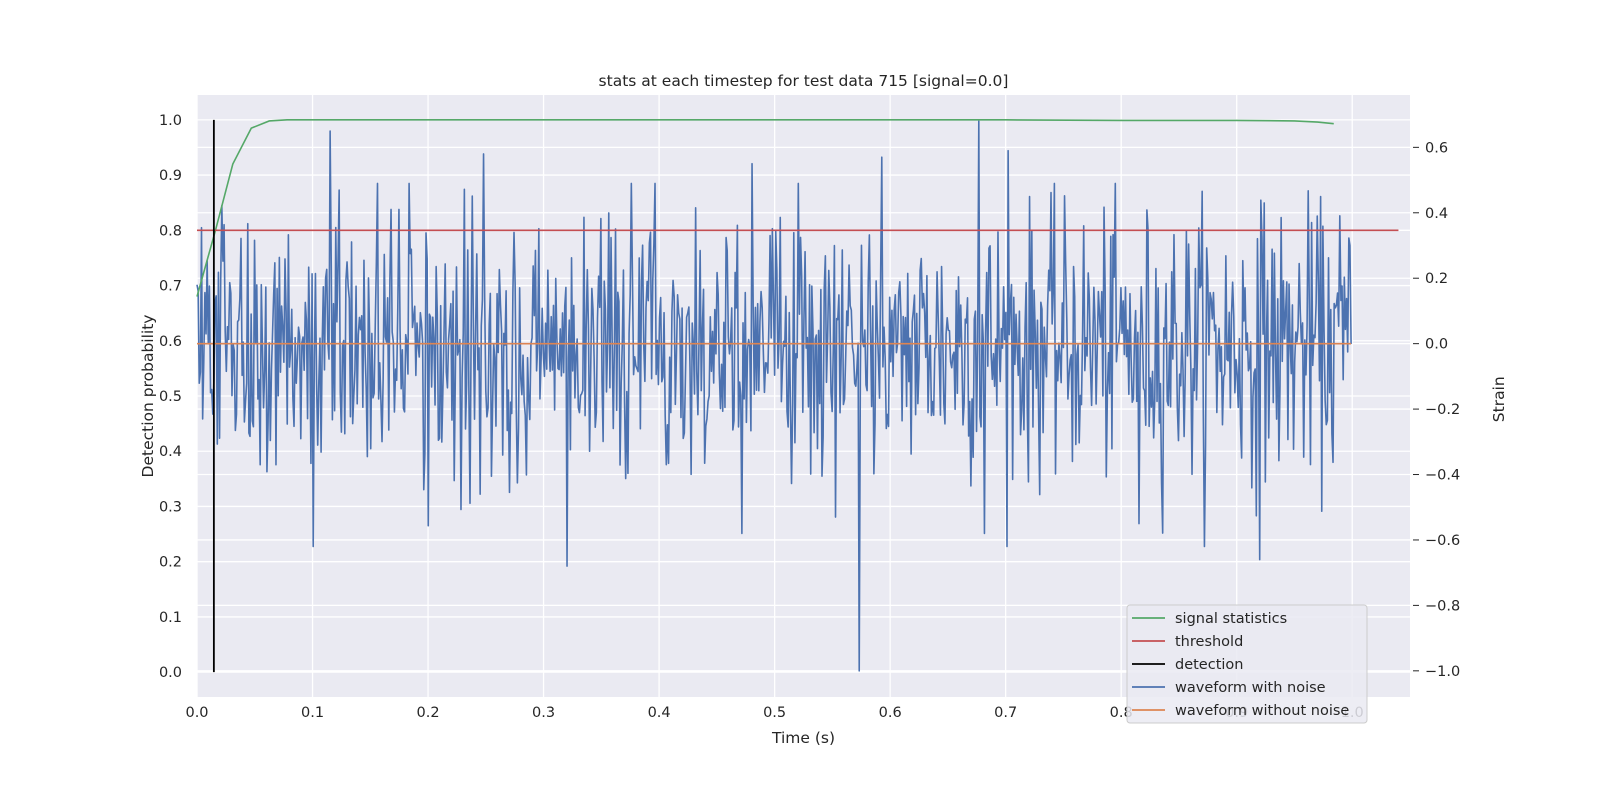 This screenshot has height=800, width=1600. I want to click on x-axis-label: Time (s), so click(803, 738).